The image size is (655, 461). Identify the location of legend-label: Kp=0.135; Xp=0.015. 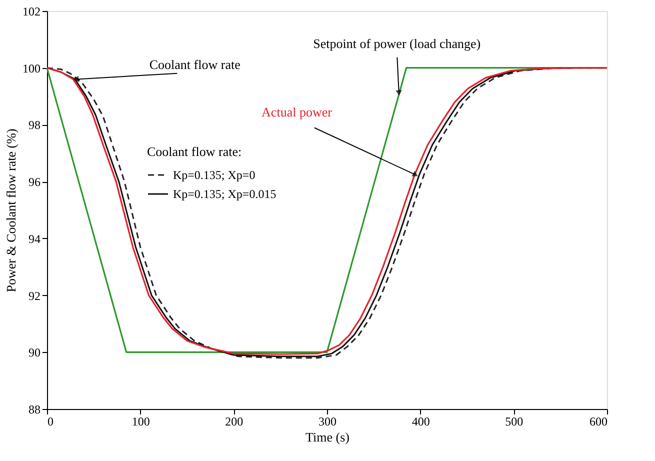
(224, 194).